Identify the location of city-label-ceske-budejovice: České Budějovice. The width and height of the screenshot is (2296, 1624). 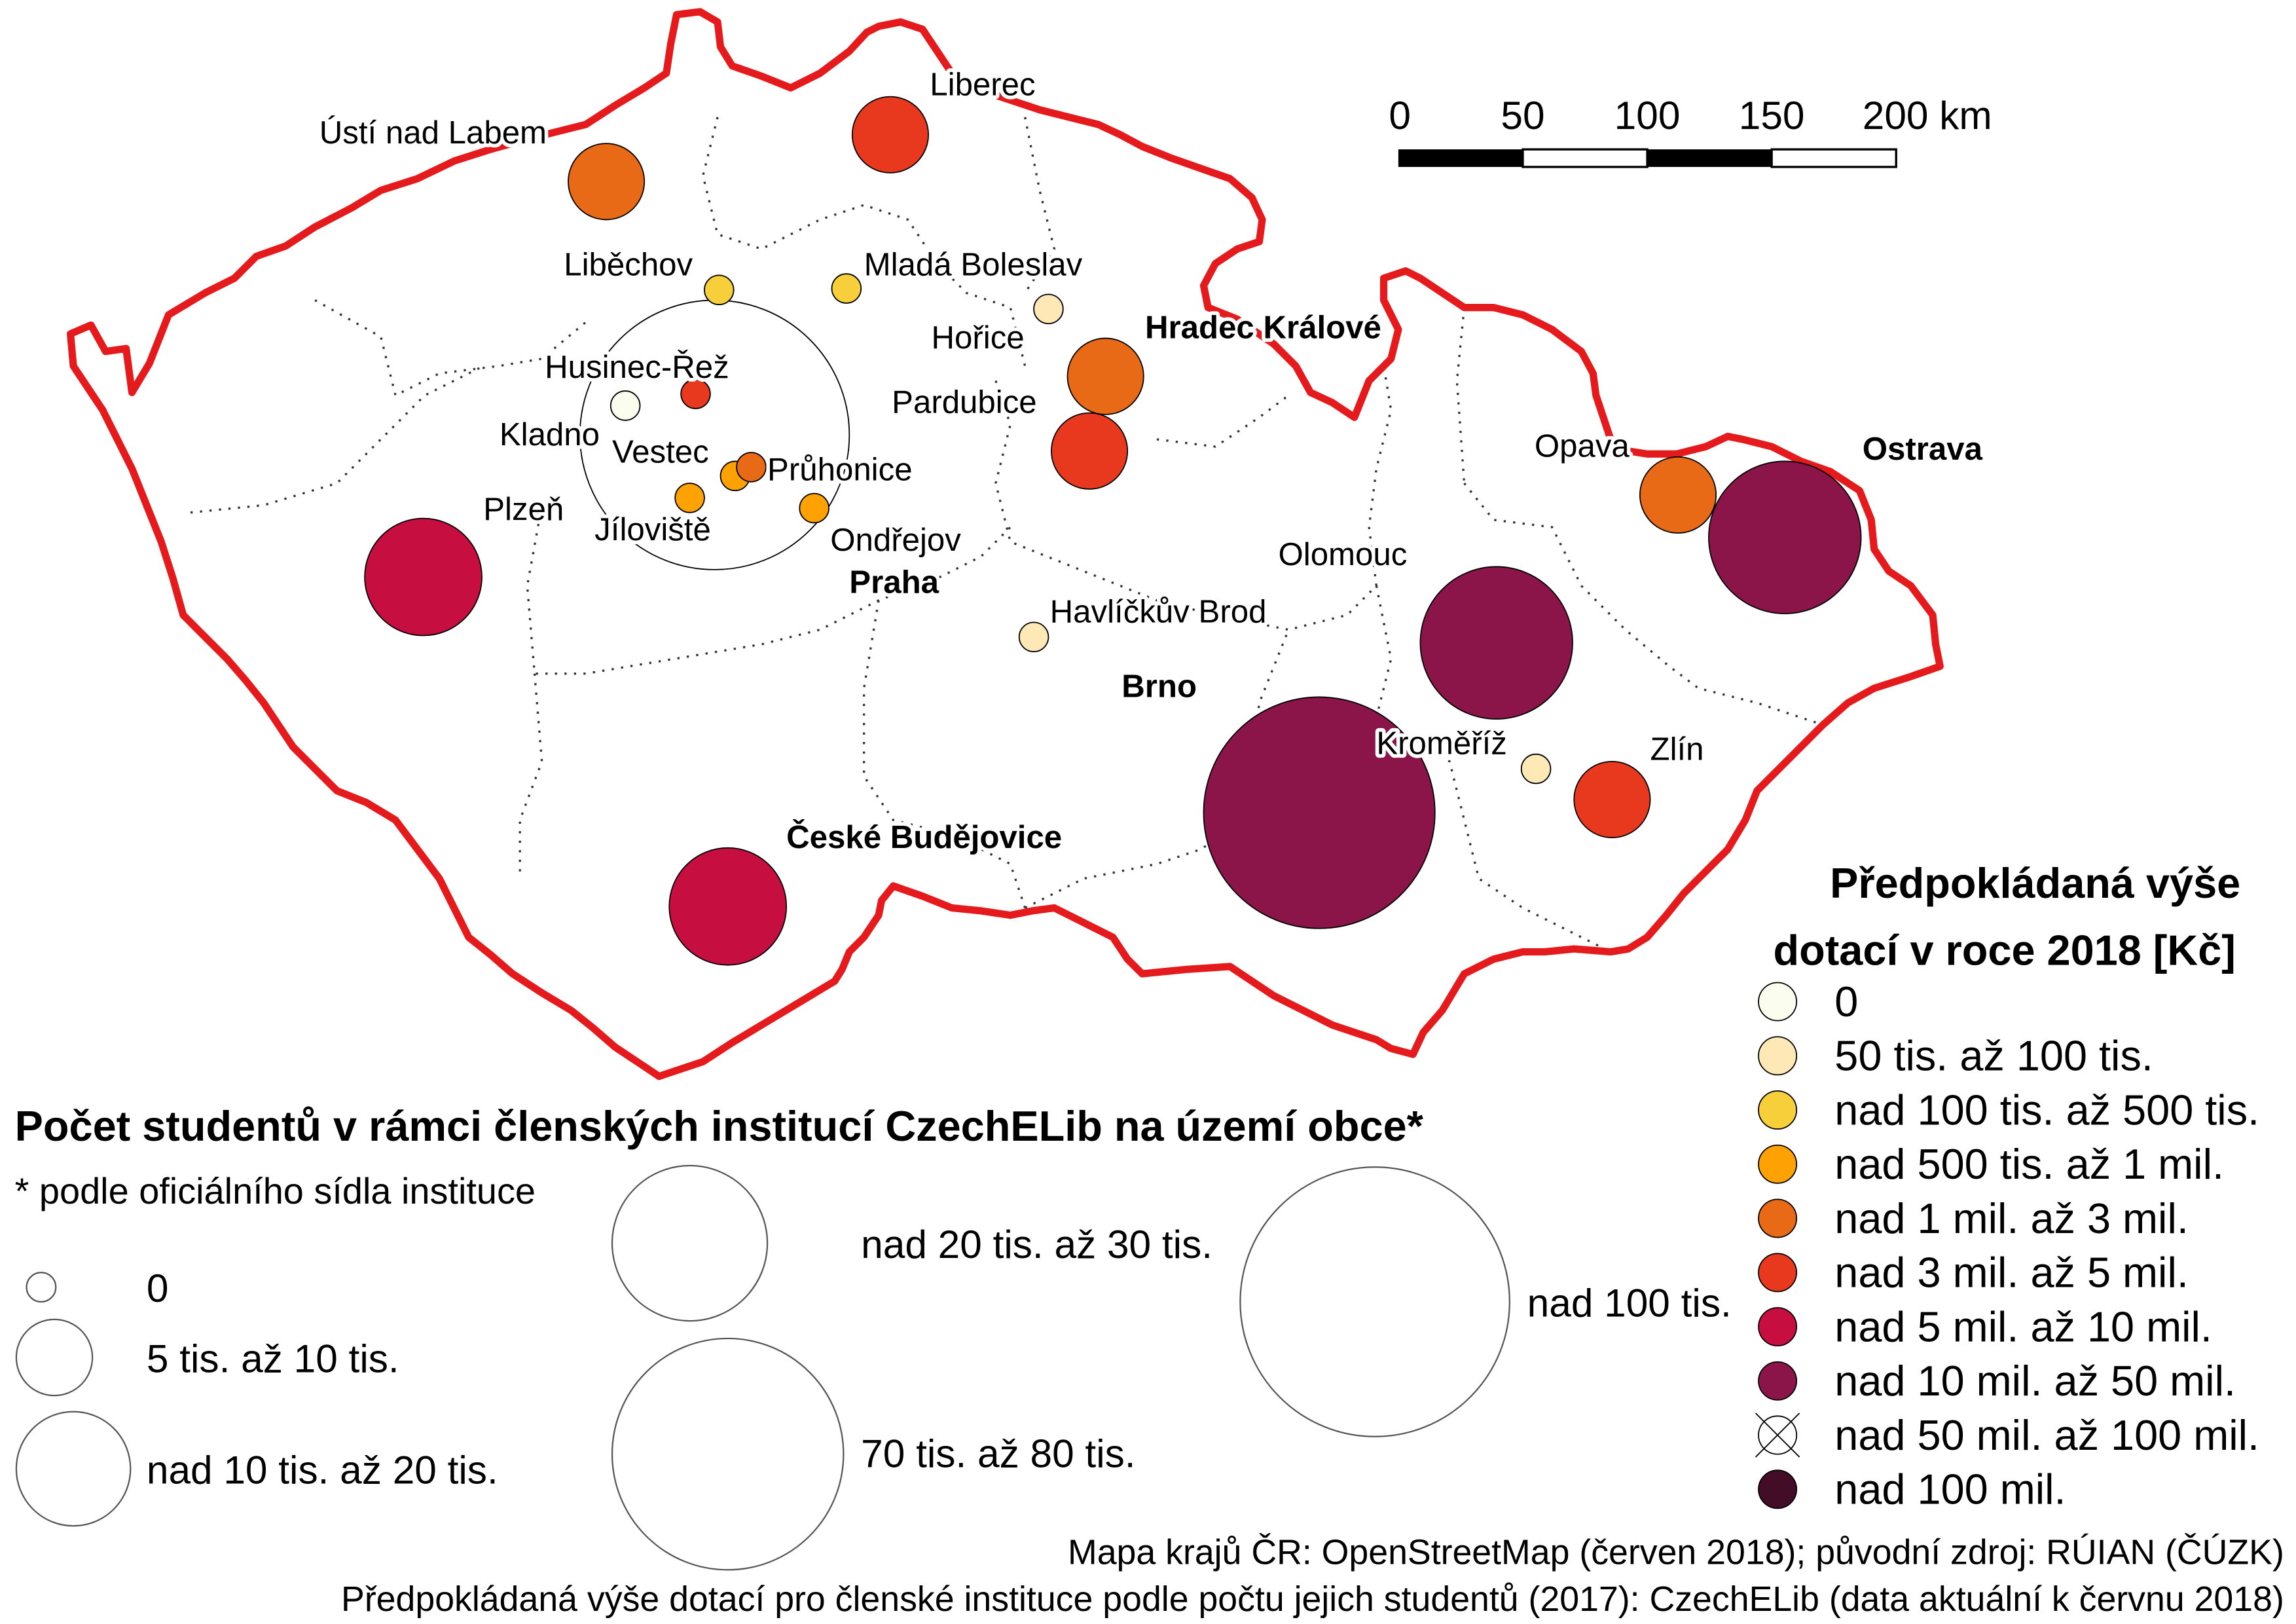
(924, 836).